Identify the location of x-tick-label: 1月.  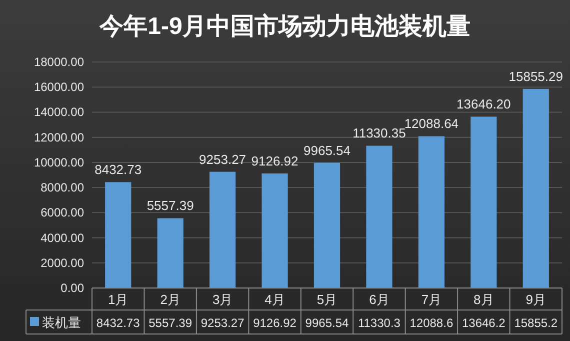
(118, 299).